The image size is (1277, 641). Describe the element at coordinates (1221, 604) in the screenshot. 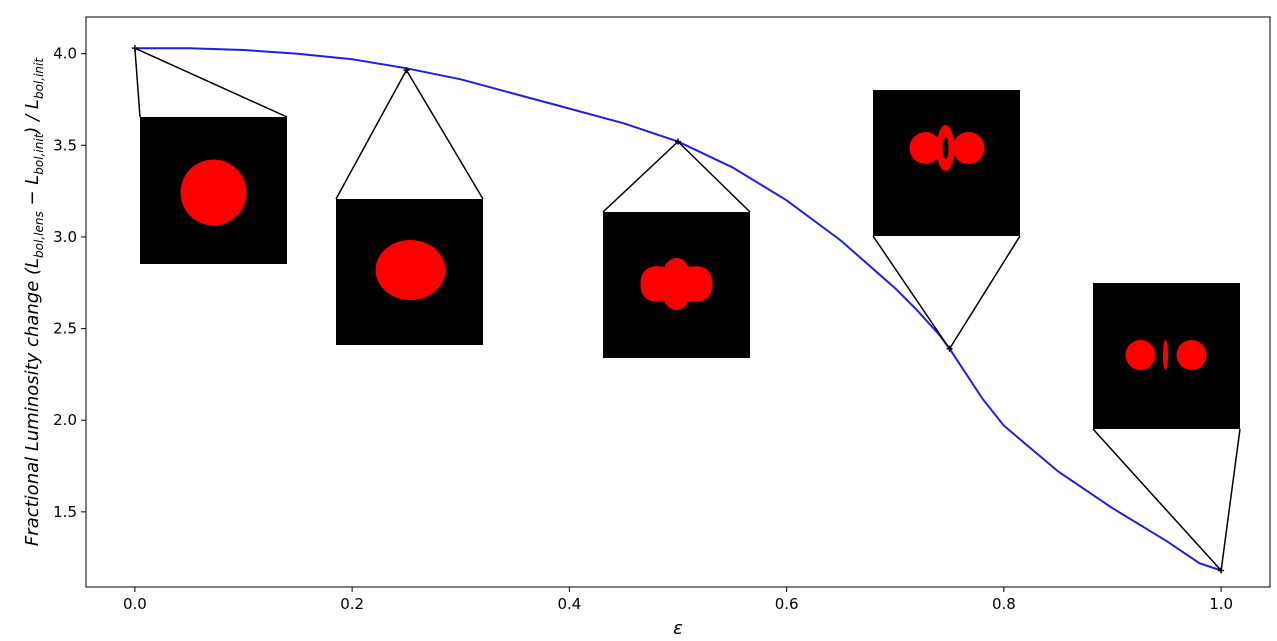

I see `x-tick-label: 1.0` at that location.